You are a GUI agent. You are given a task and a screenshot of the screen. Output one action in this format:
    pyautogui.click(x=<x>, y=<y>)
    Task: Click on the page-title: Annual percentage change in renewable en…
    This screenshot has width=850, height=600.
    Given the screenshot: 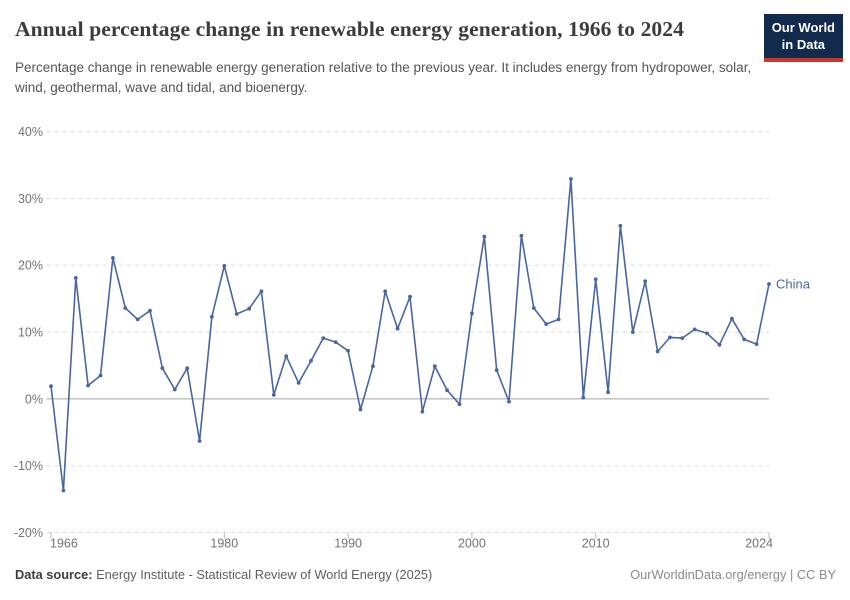 What is the action you would take?
    pyautogui.click(x=349, y=29)
    